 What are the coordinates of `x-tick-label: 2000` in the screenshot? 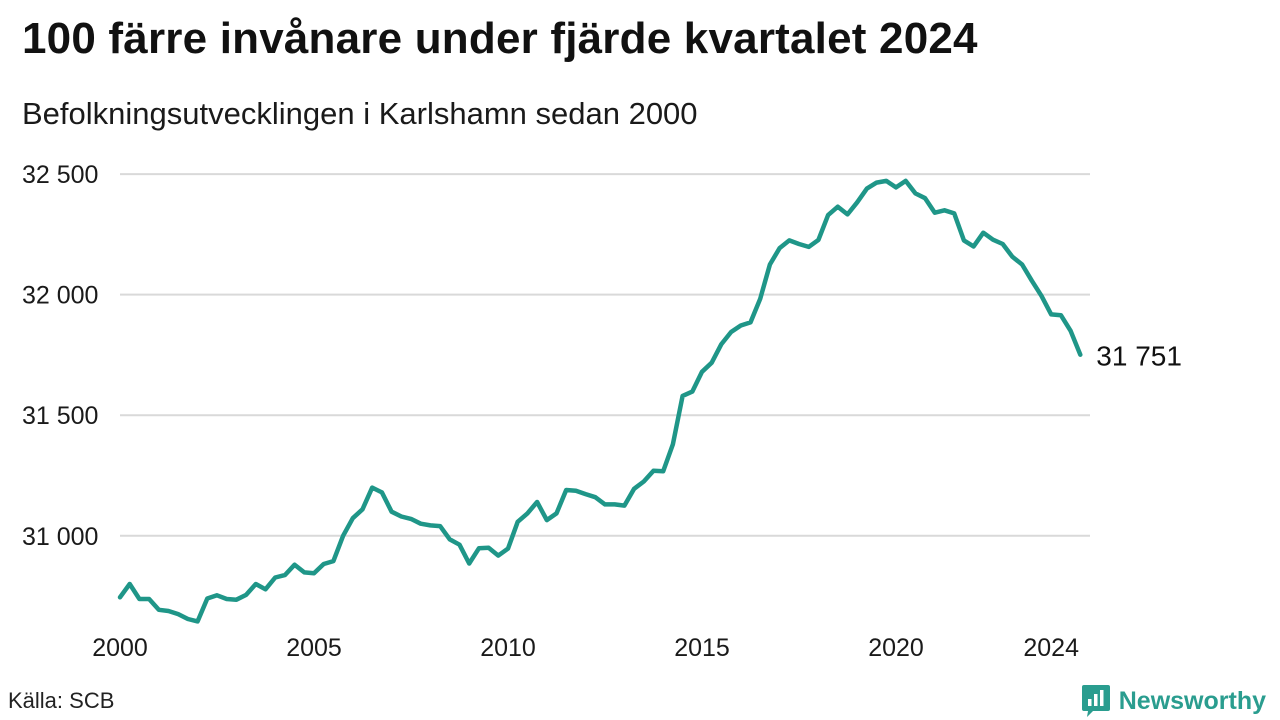 It's located at (120, 648).